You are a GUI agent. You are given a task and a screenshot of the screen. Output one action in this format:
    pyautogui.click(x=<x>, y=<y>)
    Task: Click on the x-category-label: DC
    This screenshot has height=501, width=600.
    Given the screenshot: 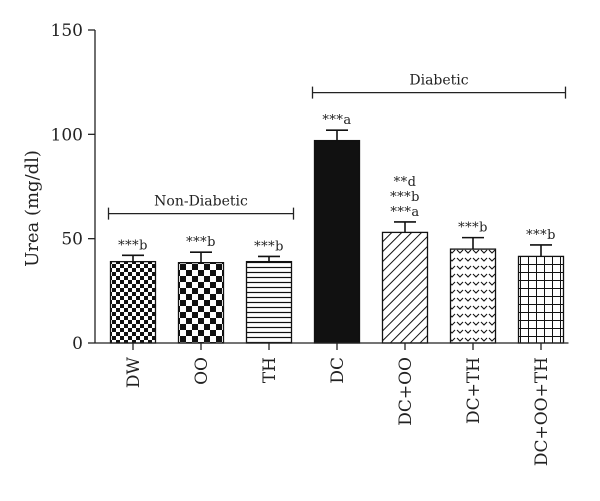 What is the action you would take?
    pyautogui.click(x=338, y=370)
    